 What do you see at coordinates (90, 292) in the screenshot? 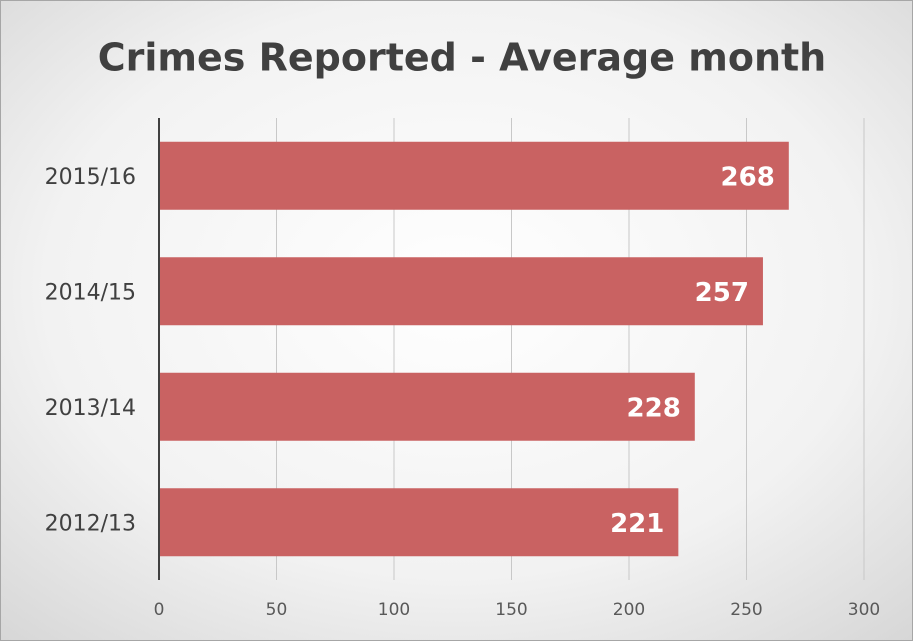
I see `y-tick-label: 2014/15` at bounding box center [90, 292].